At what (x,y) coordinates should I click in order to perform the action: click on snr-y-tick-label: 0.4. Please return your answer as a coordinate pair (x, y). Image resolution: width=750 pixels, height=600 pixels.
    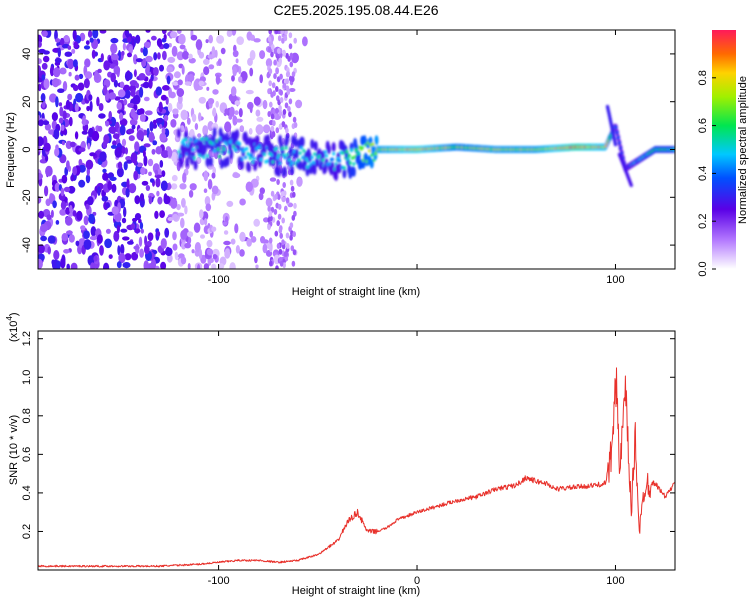
    Looking at the image, I should click on (27, 492).